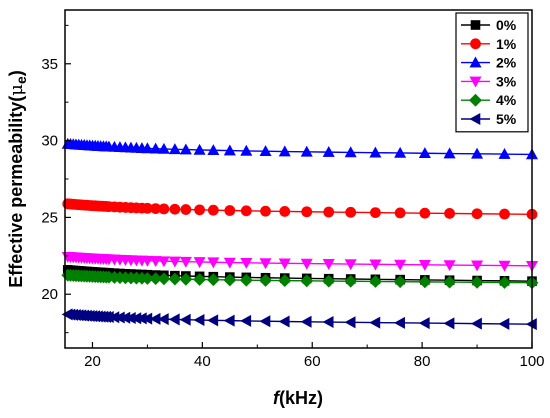  I want to click on series-4pct, so click(300, 279).